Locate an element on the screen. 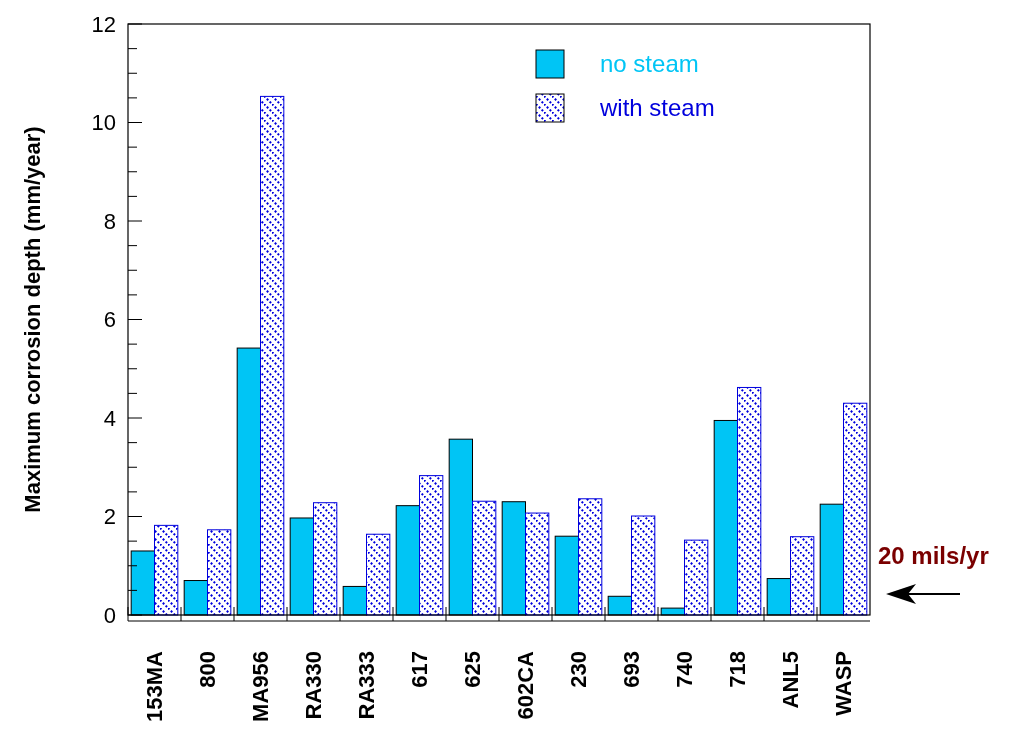 The image size is (1036, 752). y-tick-label: 8 is located at coordinates (109, 221).